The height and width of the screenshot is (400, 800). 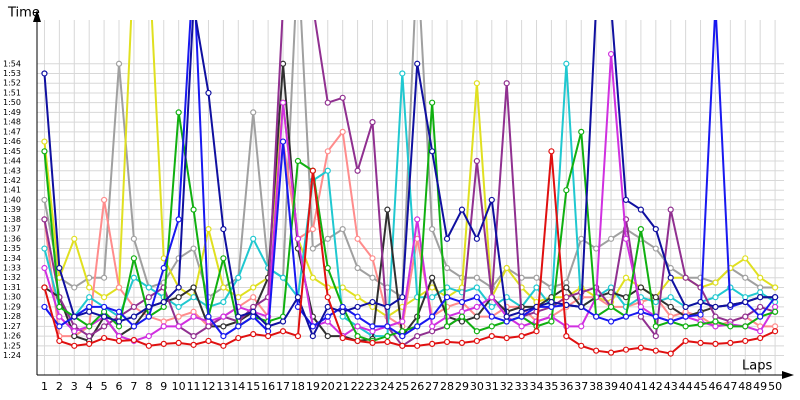 What do you see at coordinates (12, 355) in the screenshot?
I see `y-tick-label: 1:24` at bounding box center [12, 355].